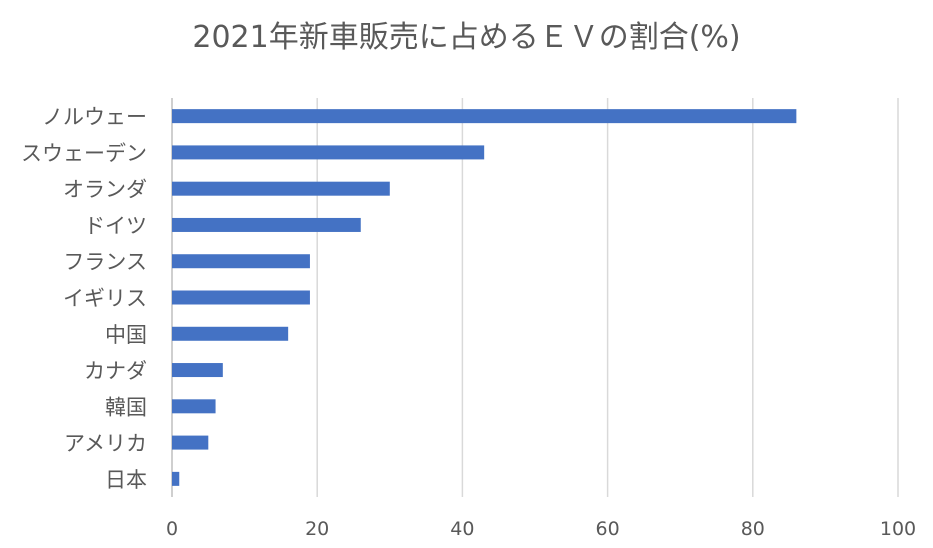  What do you see at coordinates (541, 529) in the screenshot?
I see `x-tick-labels: 0 20 40 60 80 100` at bounding box center [541, 529].